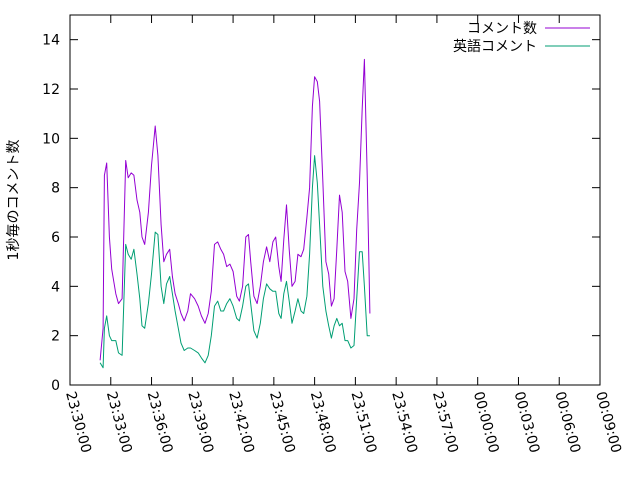 The height and width of the screenshot is (480, 640). I want to click on y-tick-label: 12, so click(51, 90).